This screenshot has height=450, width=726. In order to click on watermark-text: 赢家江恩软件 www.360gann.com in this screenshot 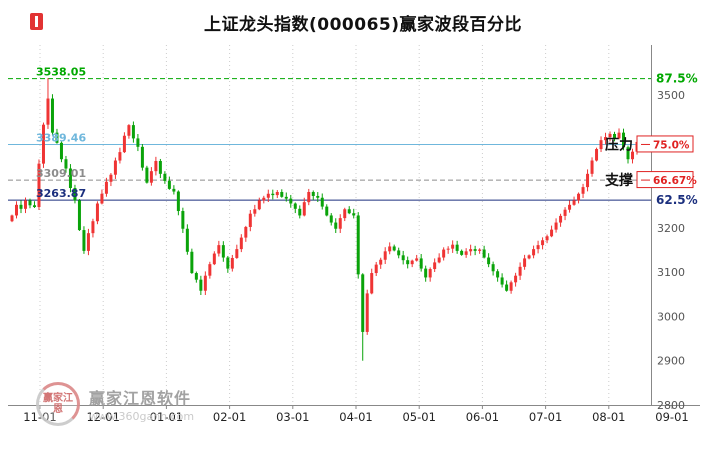, I will do `click(141, 404)`.